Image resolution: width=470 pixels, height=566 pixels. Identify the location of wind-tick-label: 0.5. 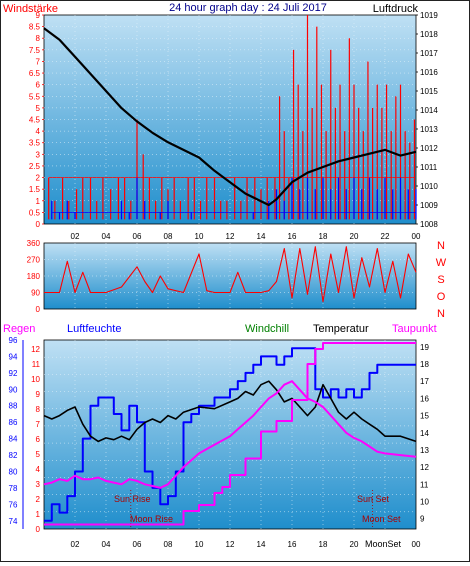
(35, 212).